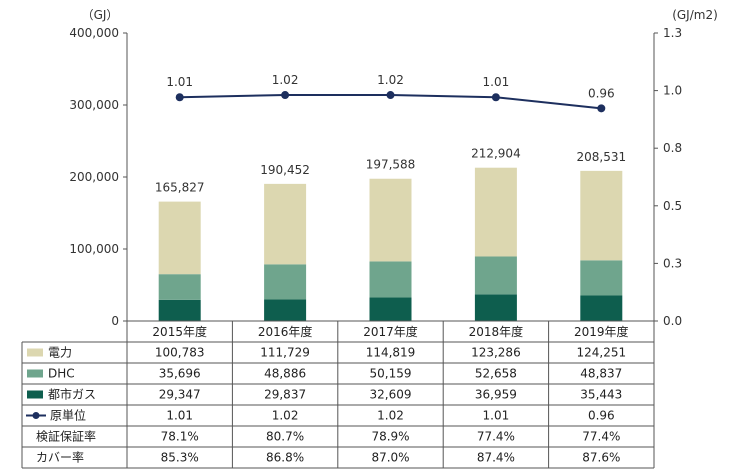 This screenshot has height=476, width=743. I want to click on table-row-label: 電力, so click(60, 353).